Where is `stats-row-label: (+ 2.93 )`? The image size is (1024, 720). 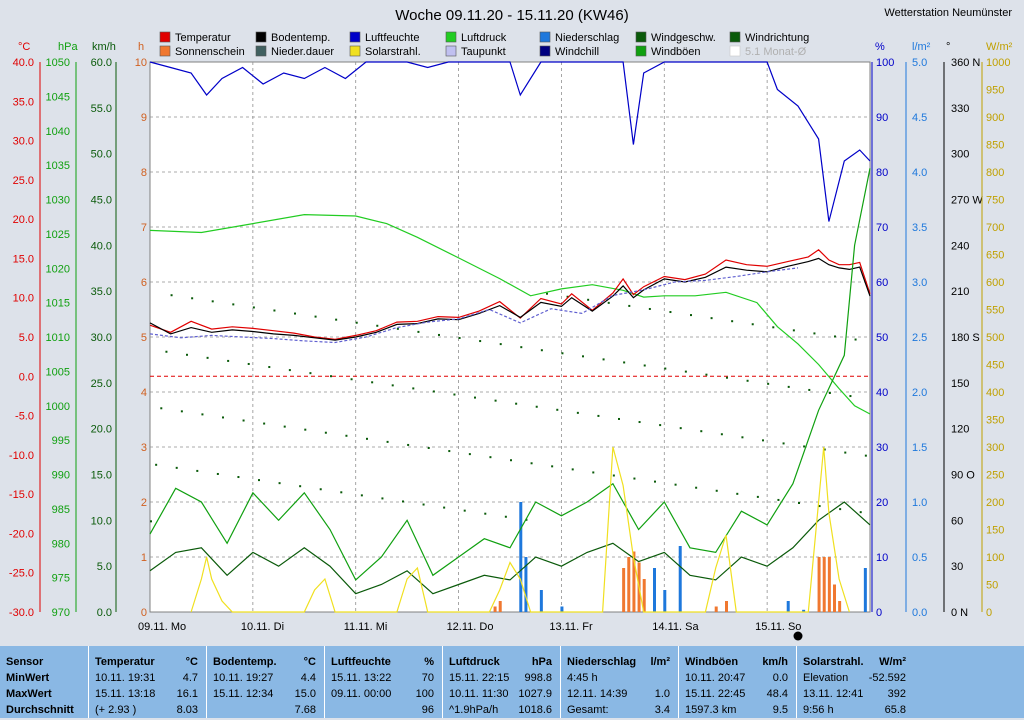 stats-row-label: (+ 2.93 ) is located at coordinates (116, 710).